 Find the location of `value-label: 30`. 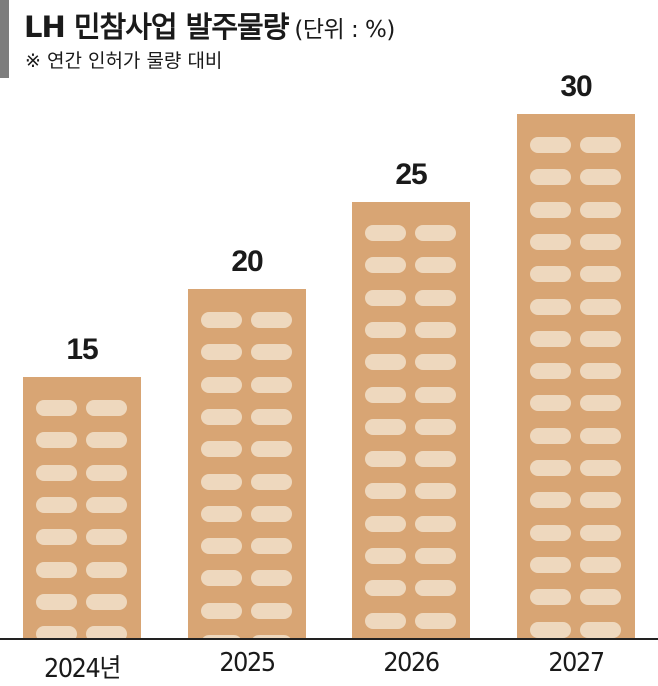

value-label: 30 is located at coordinates (576, 86).